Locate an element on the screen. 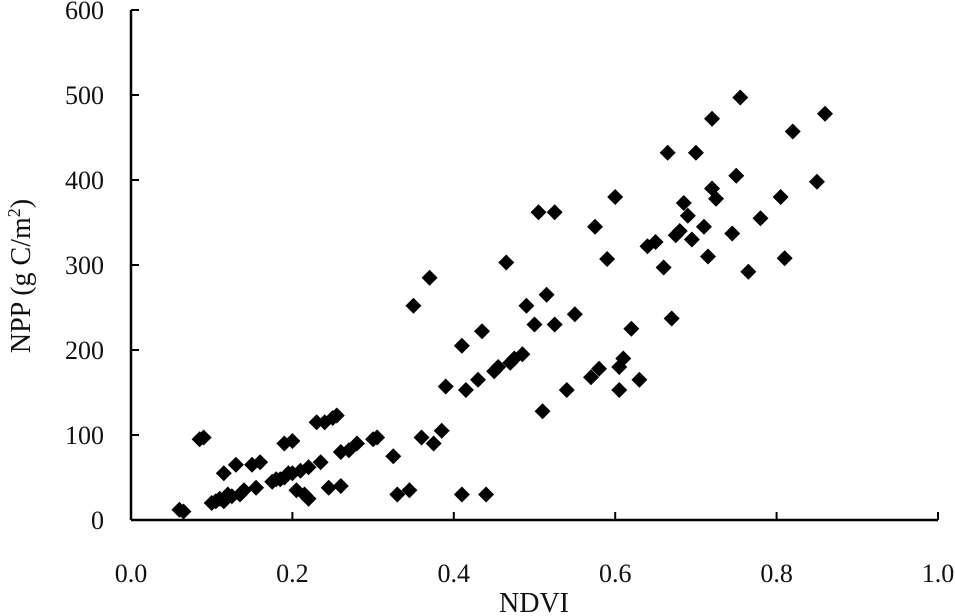 The image size is (955, 616). y-tick-label: 500 is located at coordinates (84, 95).